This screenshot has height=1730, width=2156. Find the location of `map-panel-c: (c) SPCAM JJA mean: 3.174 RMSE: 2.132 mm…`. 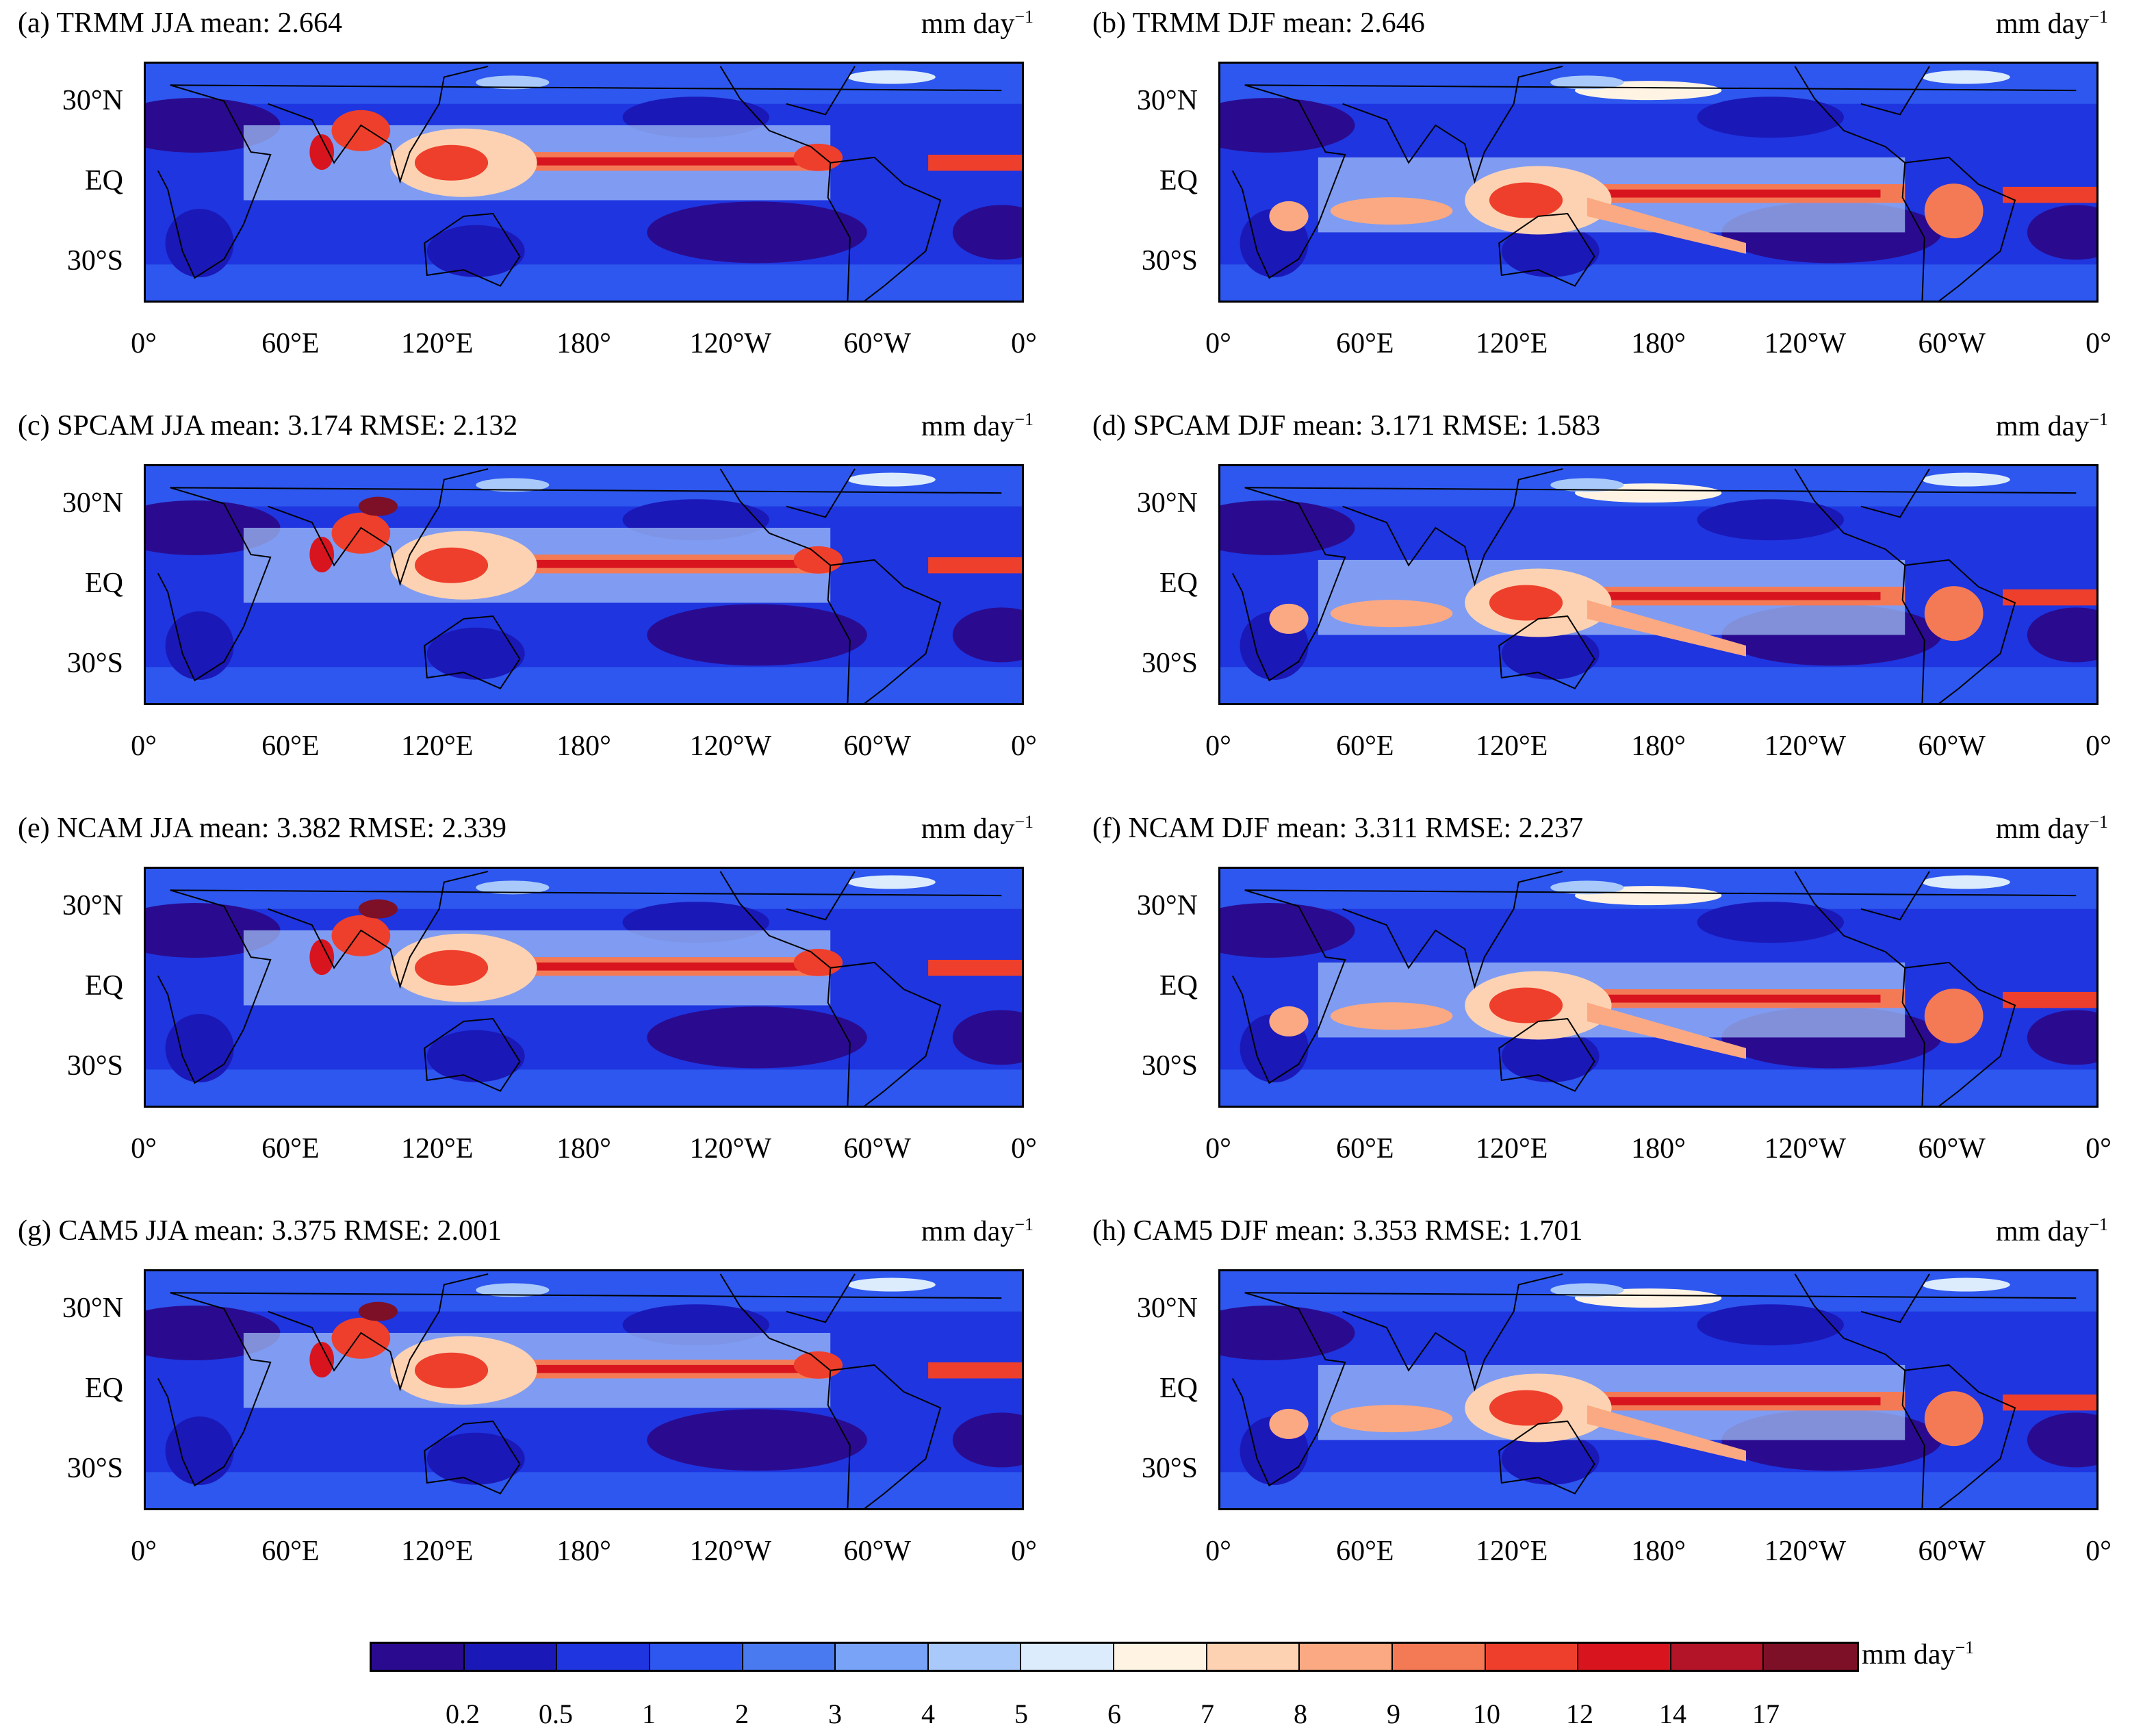

map-panel-c: (c) SPCAM JJA mean: 3.174 RMSE: 2.132 mm… is located at coordinates (522, 594).